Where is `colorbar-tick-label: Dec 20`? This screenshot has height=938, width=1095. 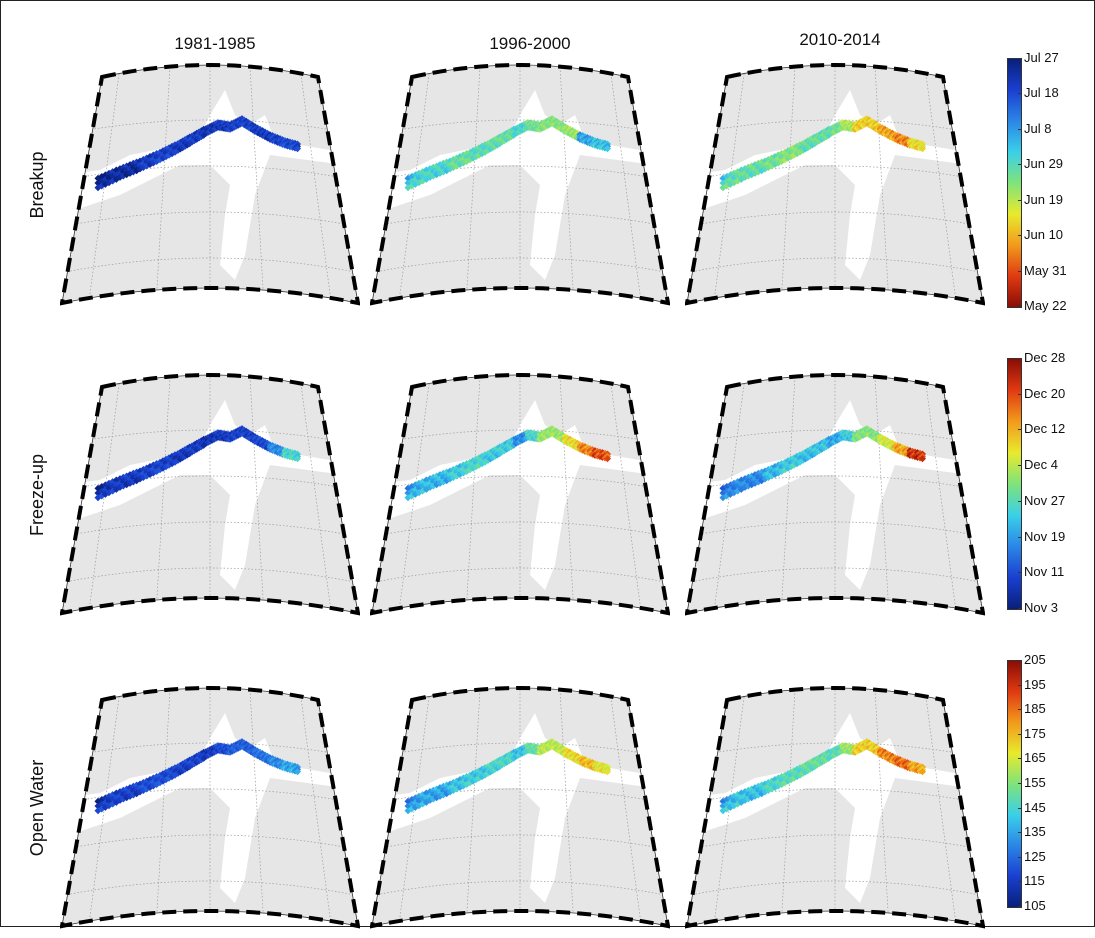 colorbar-tick-label: Dec 20 is located at coordinates (1045, 393).